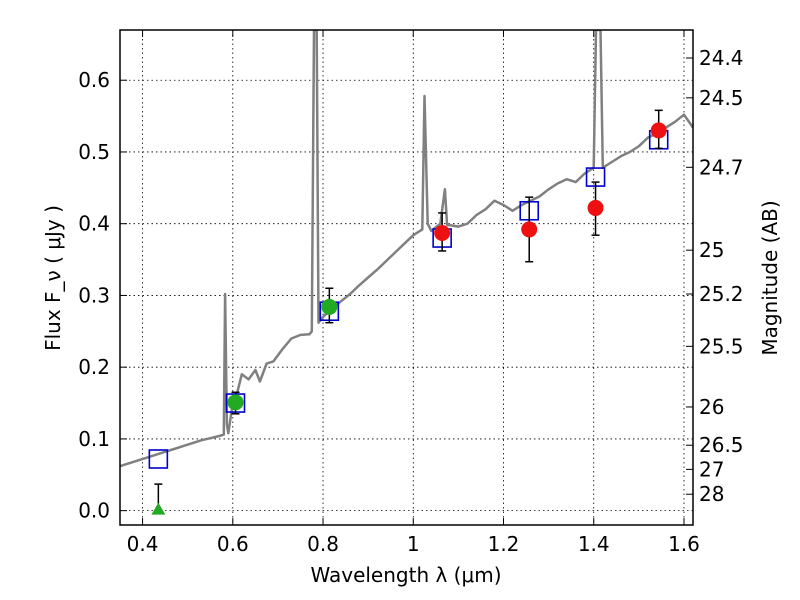 The width and height of the screenshot is (800, 600). Describe the element at coordinates (94, 439) in the screenshot. I see `y-tick-label: 0.1` at that location.